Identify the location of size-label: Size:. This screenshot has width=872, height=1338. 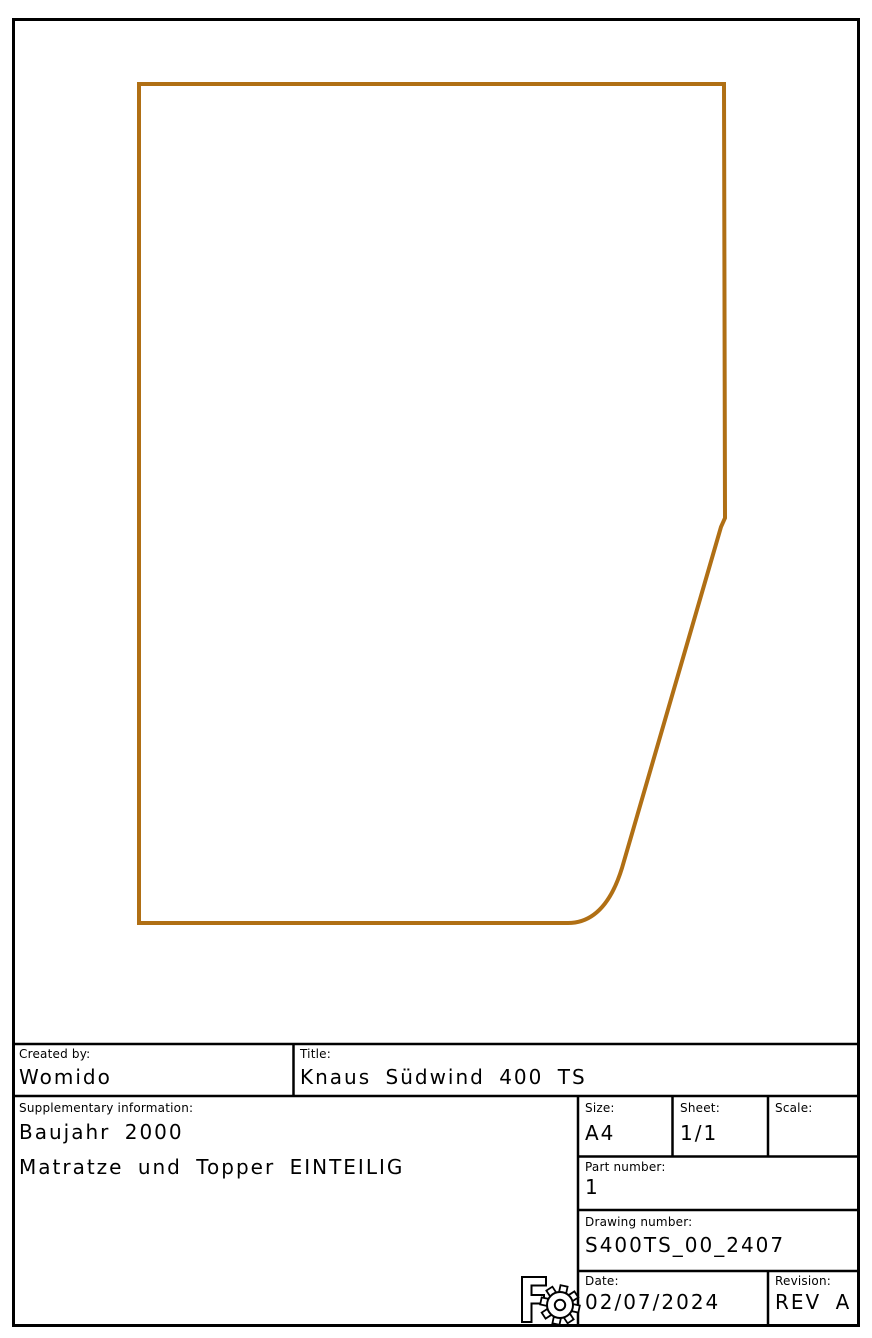
(600, 1108).